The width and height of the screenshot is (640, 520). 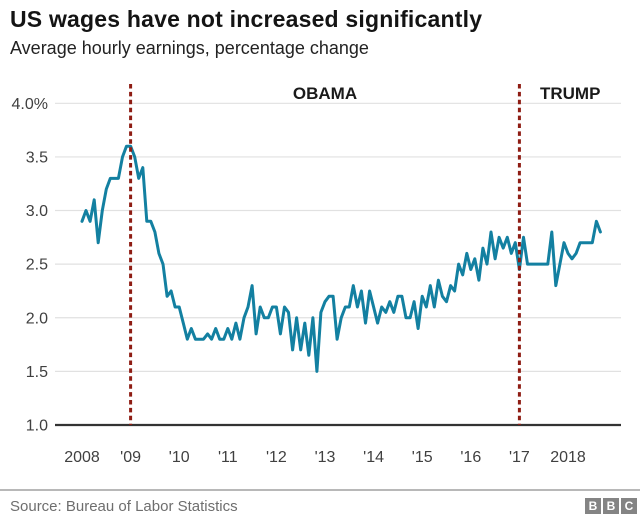 I want to click on bbc-logo-letter-b2: B, so click(x=611, y=506).